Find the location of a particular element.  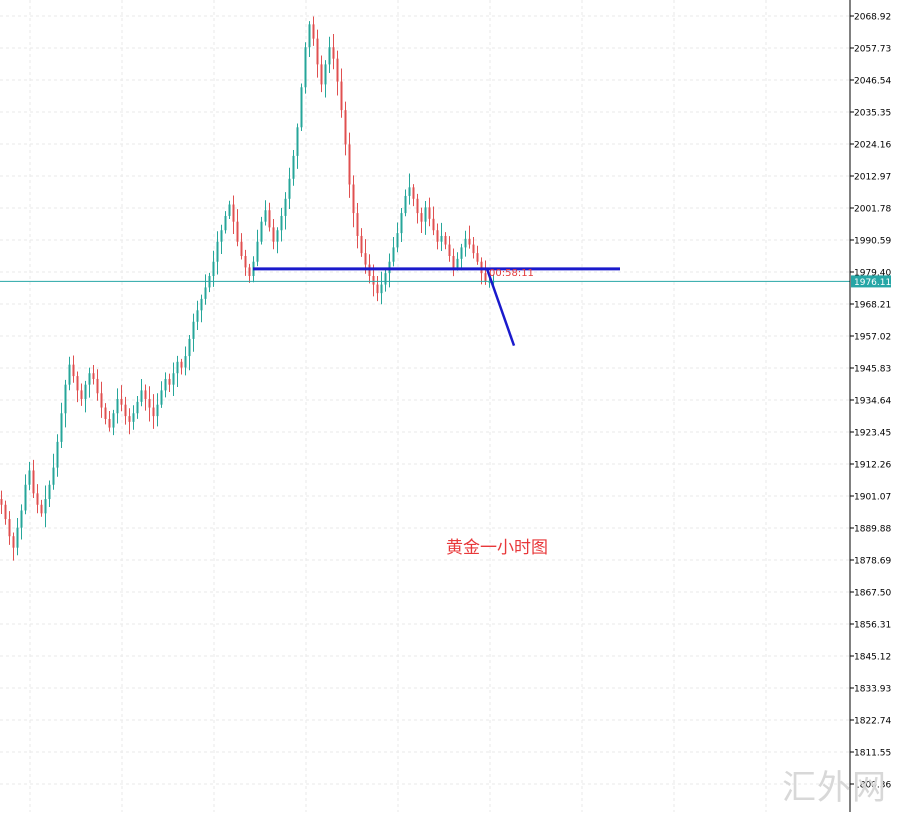

user-drawings is located at coordinates (436, 307).